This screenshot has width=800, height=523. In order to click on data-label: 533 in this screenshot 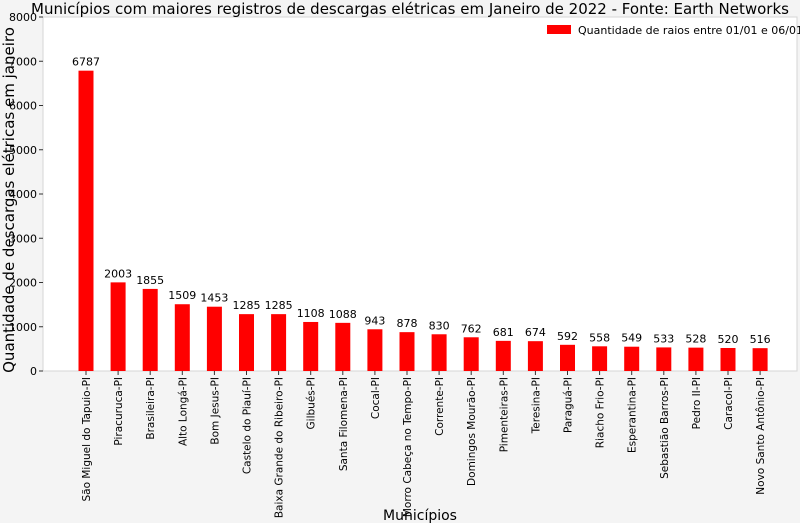, I will do `click(663, 338)`.